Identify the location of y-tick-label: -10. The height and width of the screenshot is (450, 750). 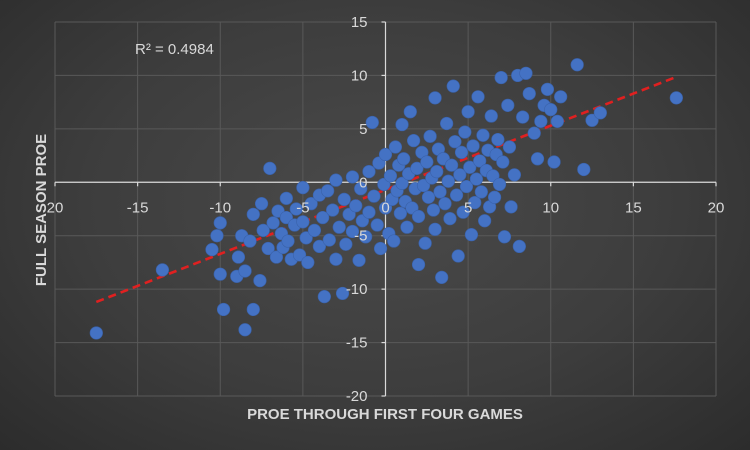
(357, 289).